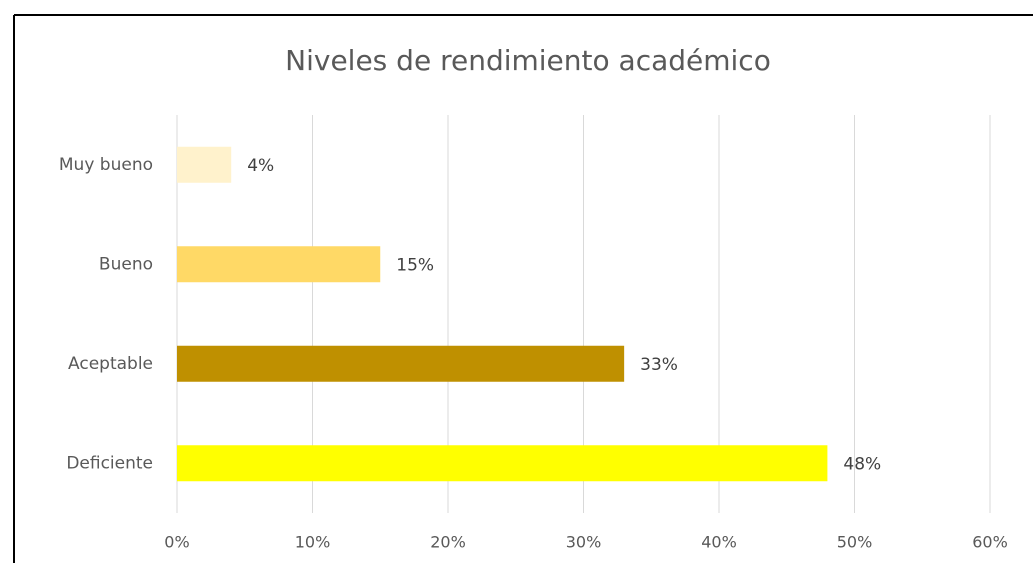  Describe the element at coordinates (109, 463) in the screenshot. I see `y-tick-label: Deficiente` at that location.